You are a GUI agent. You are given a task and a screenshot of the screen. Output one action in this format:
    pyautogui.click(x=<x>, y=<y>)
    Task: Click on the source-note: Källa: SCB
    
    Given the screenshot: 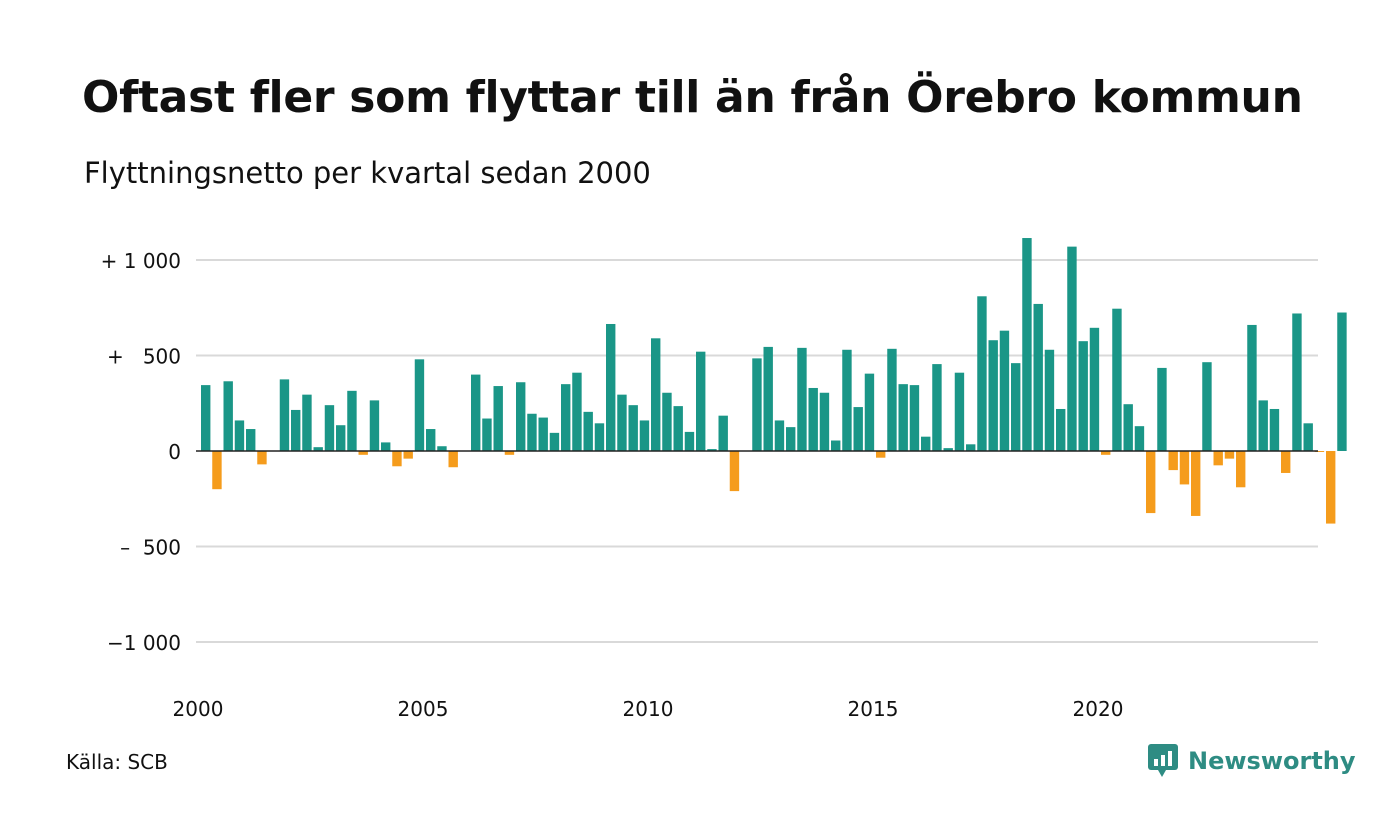 What is the action you would take?
    pyautogui.click(x=117, y=762)
    